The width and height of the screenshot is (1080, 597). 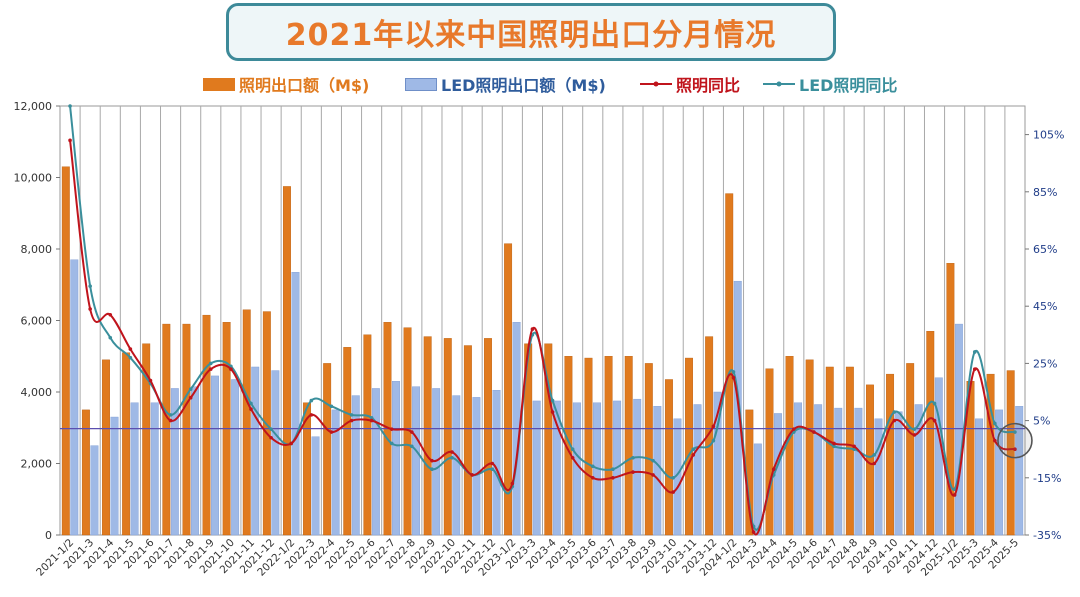 What do you see at coordinates (1045, 249) in the screenshot?
I see `right-axis-tick-label: 65%` at bounding box center [1045, 249].